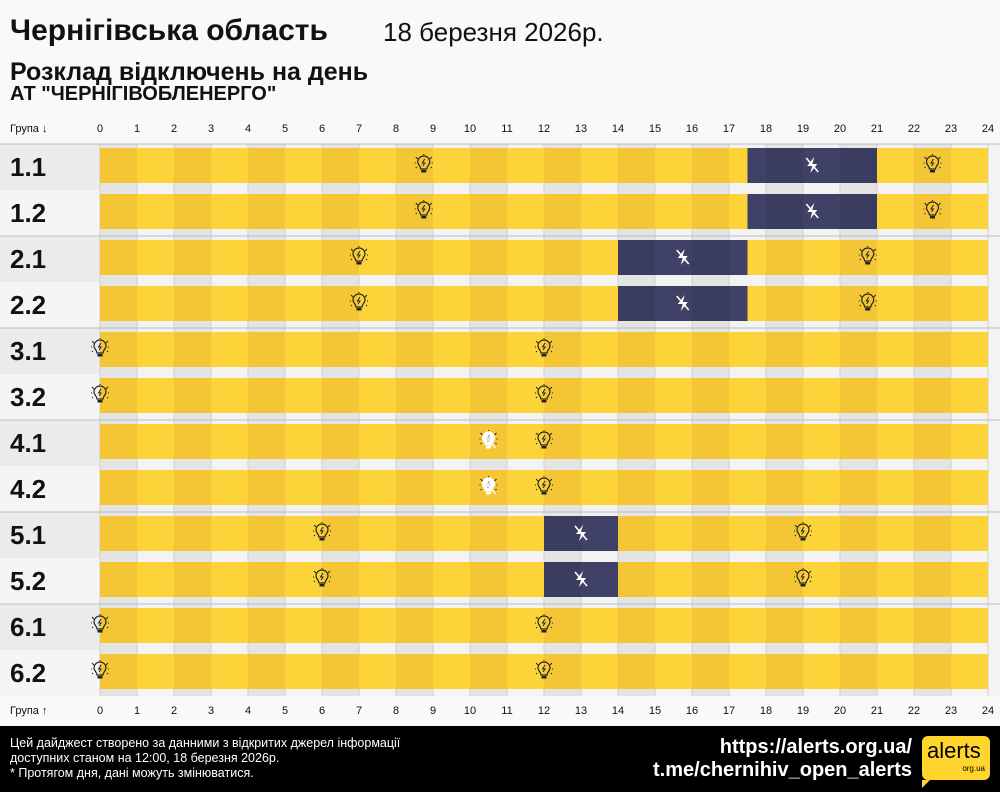 This screenshot has height=792, width=1000. I want to click on group-label: 4.1, so click(28, 443).